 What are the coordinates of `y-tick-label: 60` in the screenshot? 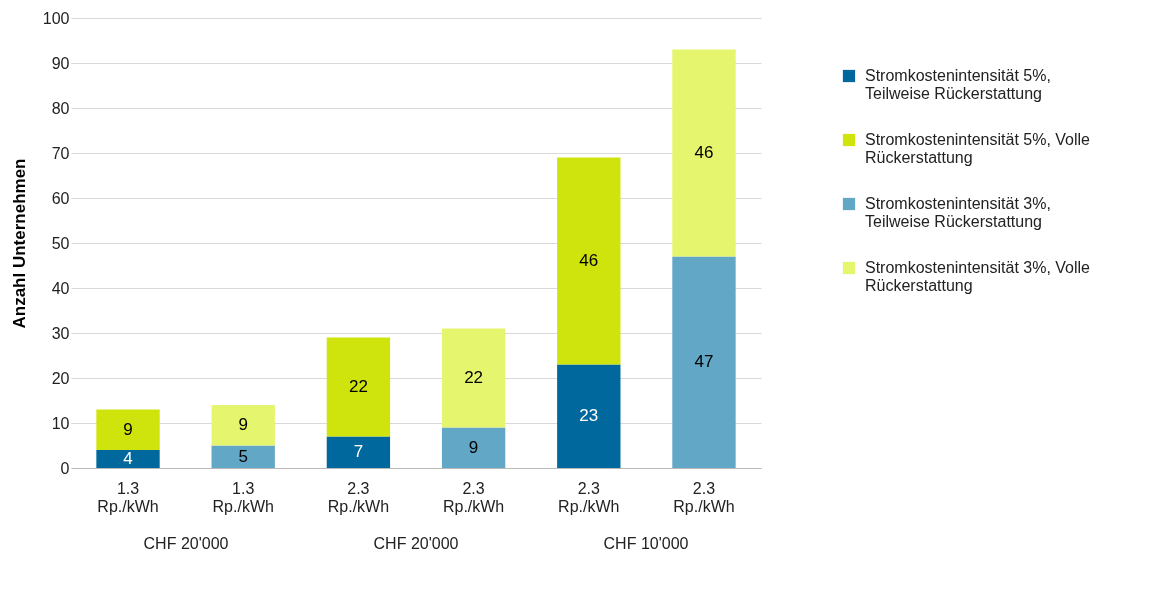 It's located at (60, 198).